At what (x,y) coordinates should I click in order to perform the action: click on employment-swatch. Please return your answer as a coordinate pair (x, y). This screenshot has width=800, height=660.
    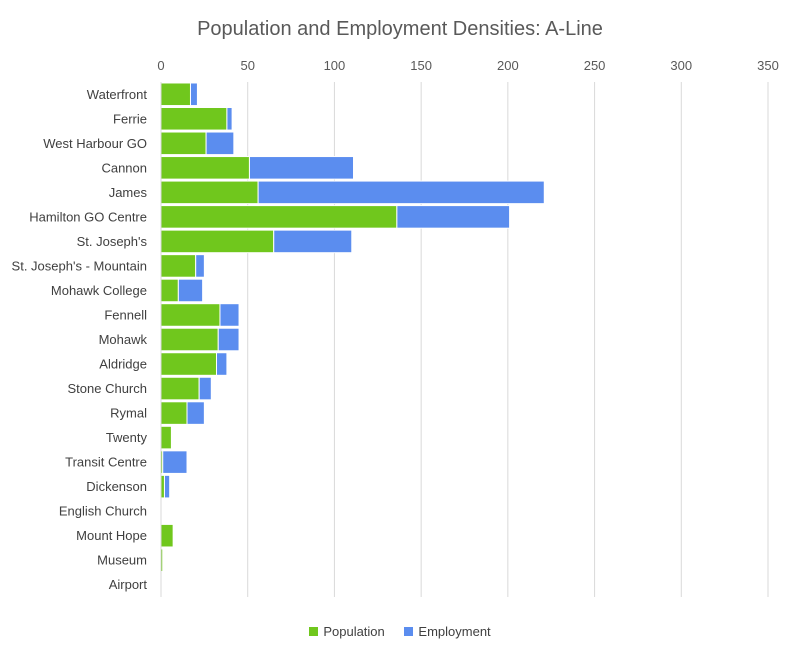
    Looking at the image, I should click on (409, 631).